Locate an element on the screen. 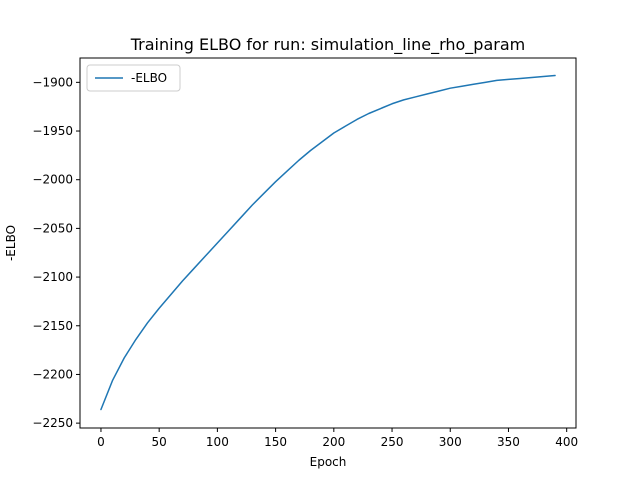  x-tick-label: 100 is located at coordinates (217, 442).